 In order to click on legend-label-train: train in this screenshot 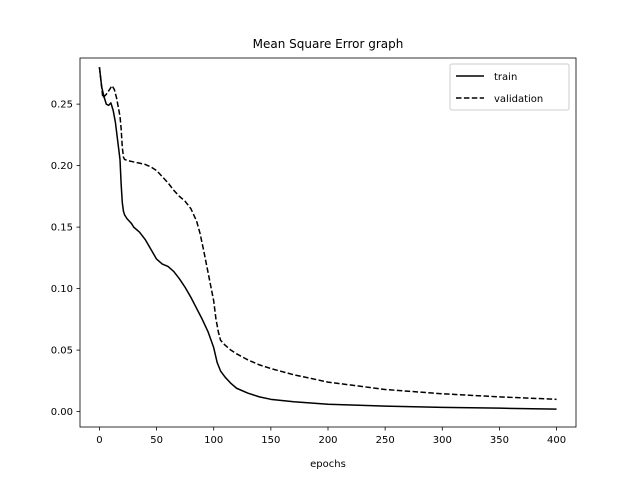, I will do `click(505, 77)`.